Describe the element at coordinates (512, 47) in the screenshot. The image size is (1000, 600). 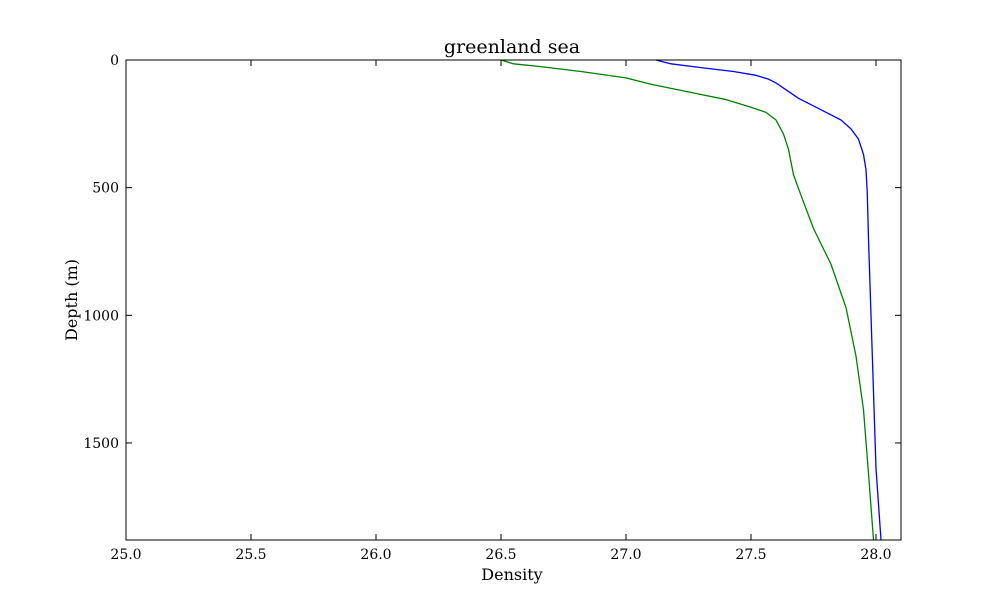
I see `chart-title: greenland sea` at that location.